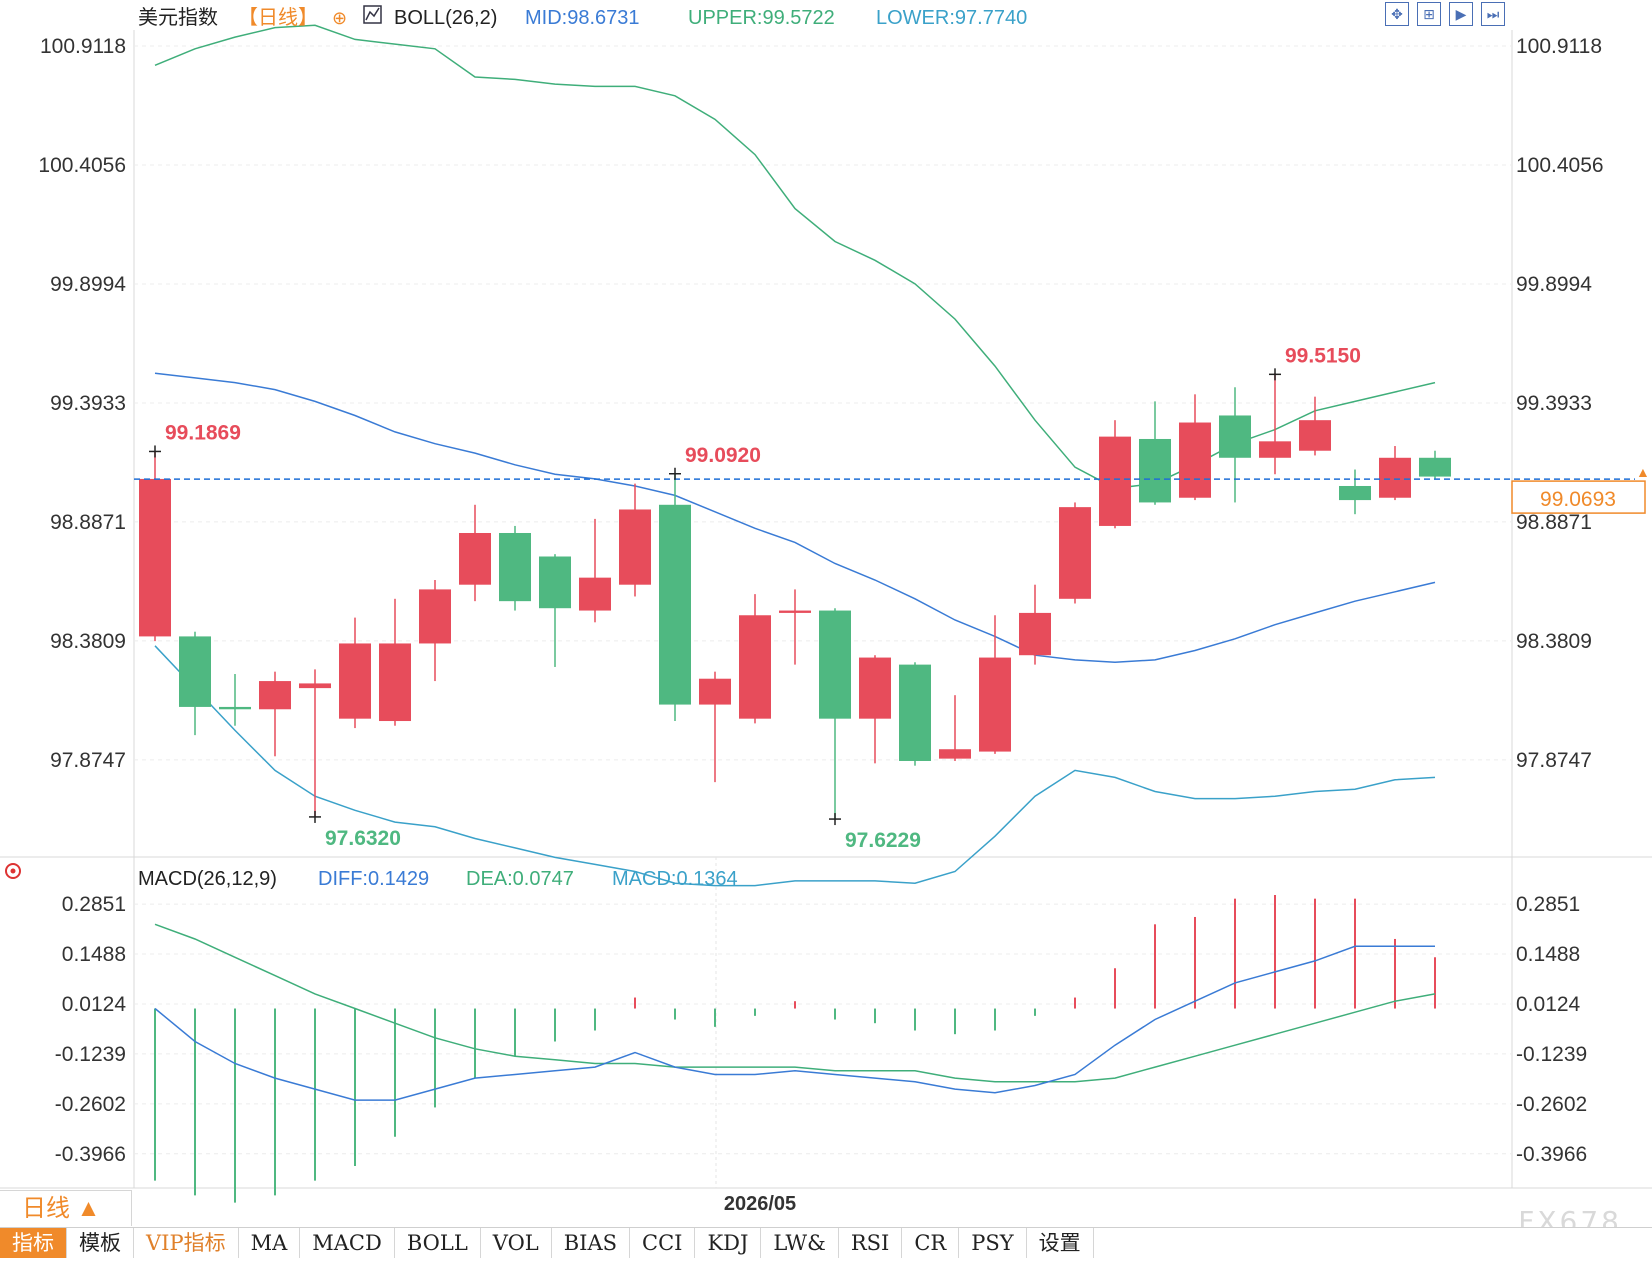 Image resolution: width=1652 pixels, height=1263 pixels. Describe the element at coordinates (178, 17) in the screenshot. I see `symbol-title: 美元指数` at that location.